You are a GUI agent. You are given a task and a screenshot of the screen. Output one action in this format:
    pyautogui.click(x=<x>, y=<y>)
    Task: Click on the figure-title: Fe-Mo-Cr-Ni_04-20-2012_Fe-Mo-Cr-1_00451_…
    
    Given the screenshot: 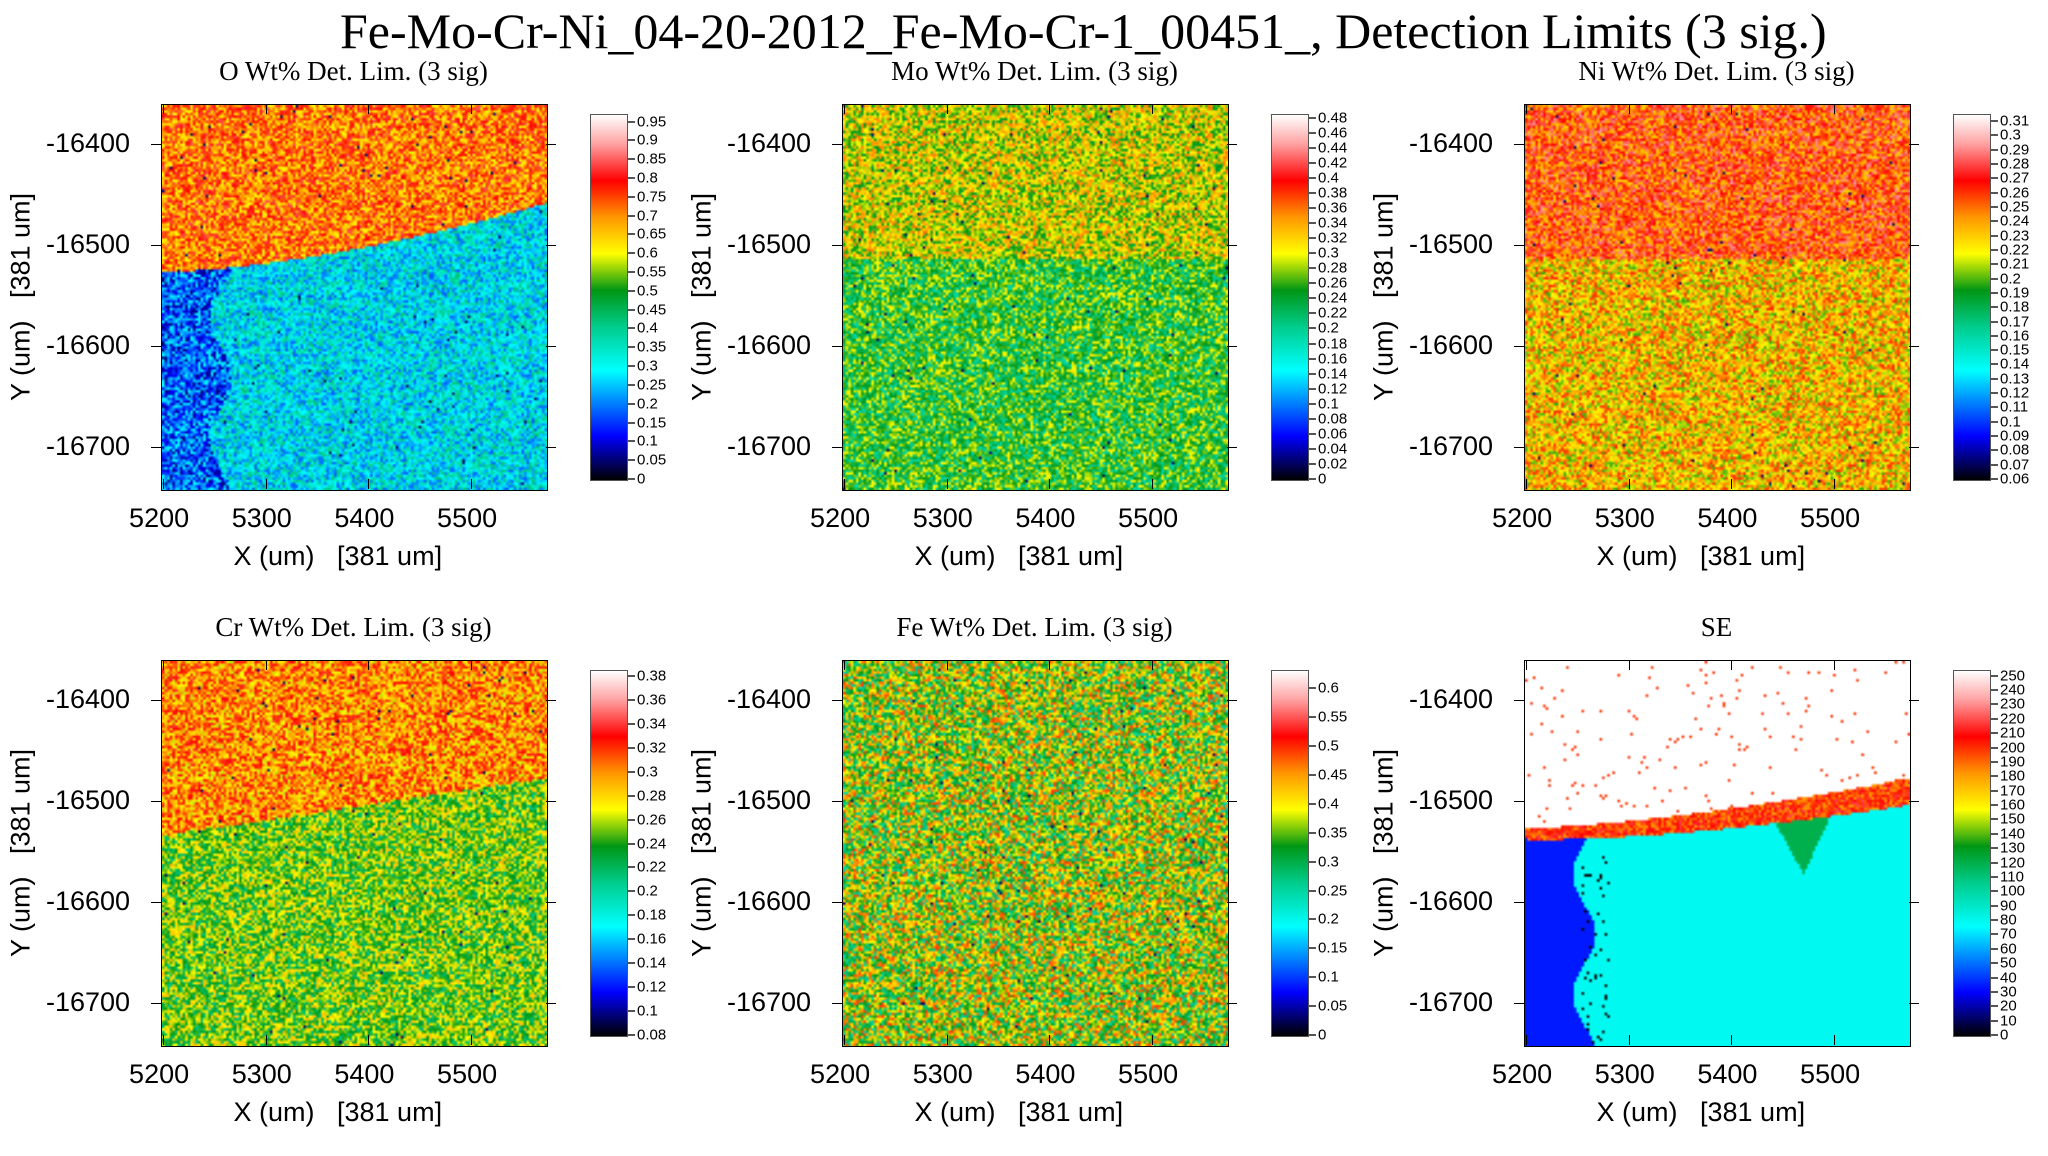 What is the action you would take?
    pyautogui.click(x=1083, y=31)
    